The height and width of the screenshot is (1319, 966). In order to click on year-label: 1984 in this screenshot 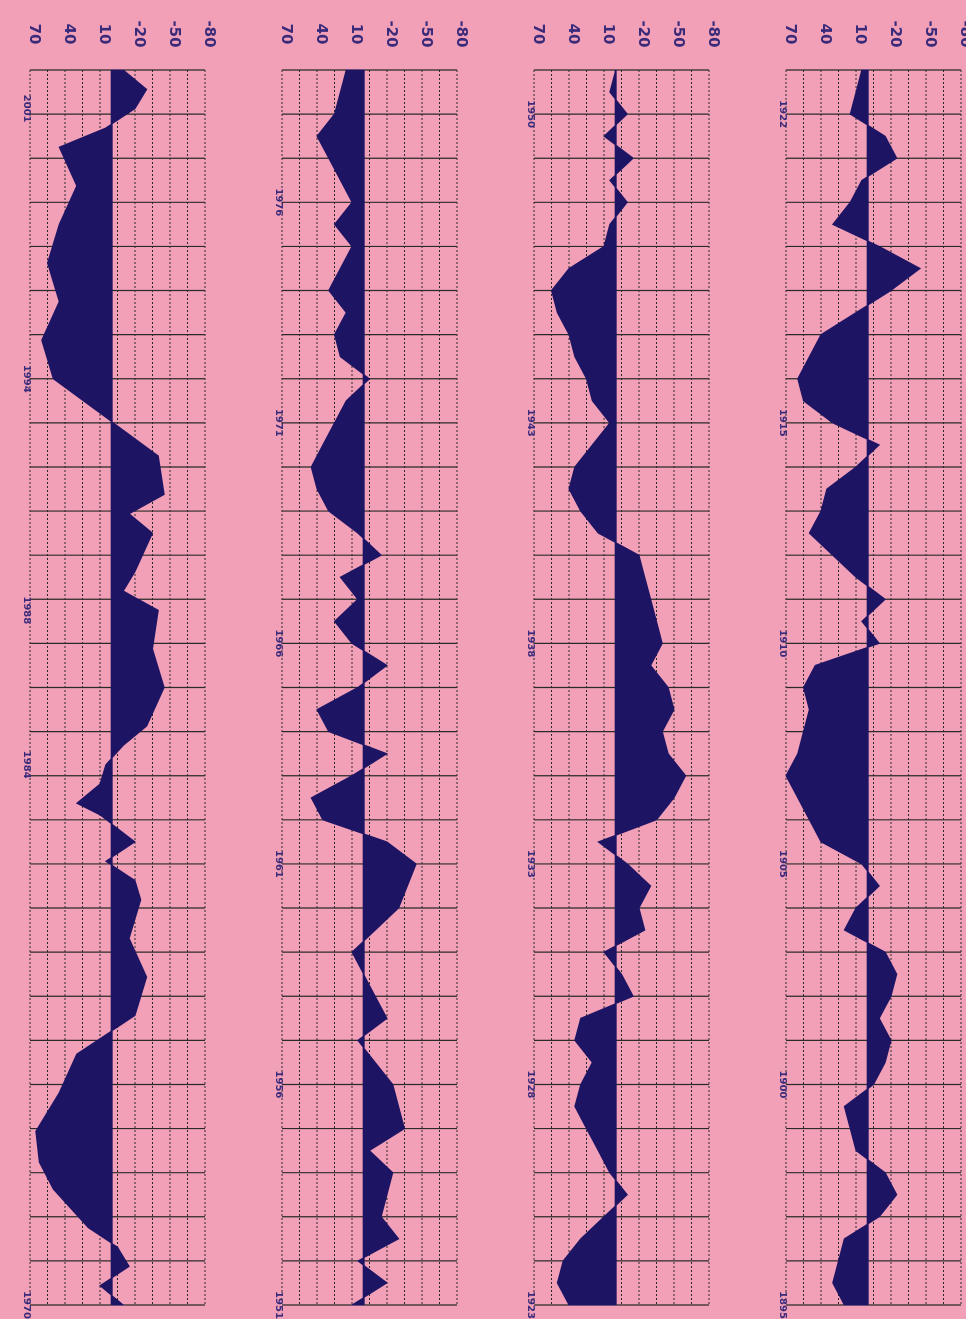, I will do `click(26, 765)`.